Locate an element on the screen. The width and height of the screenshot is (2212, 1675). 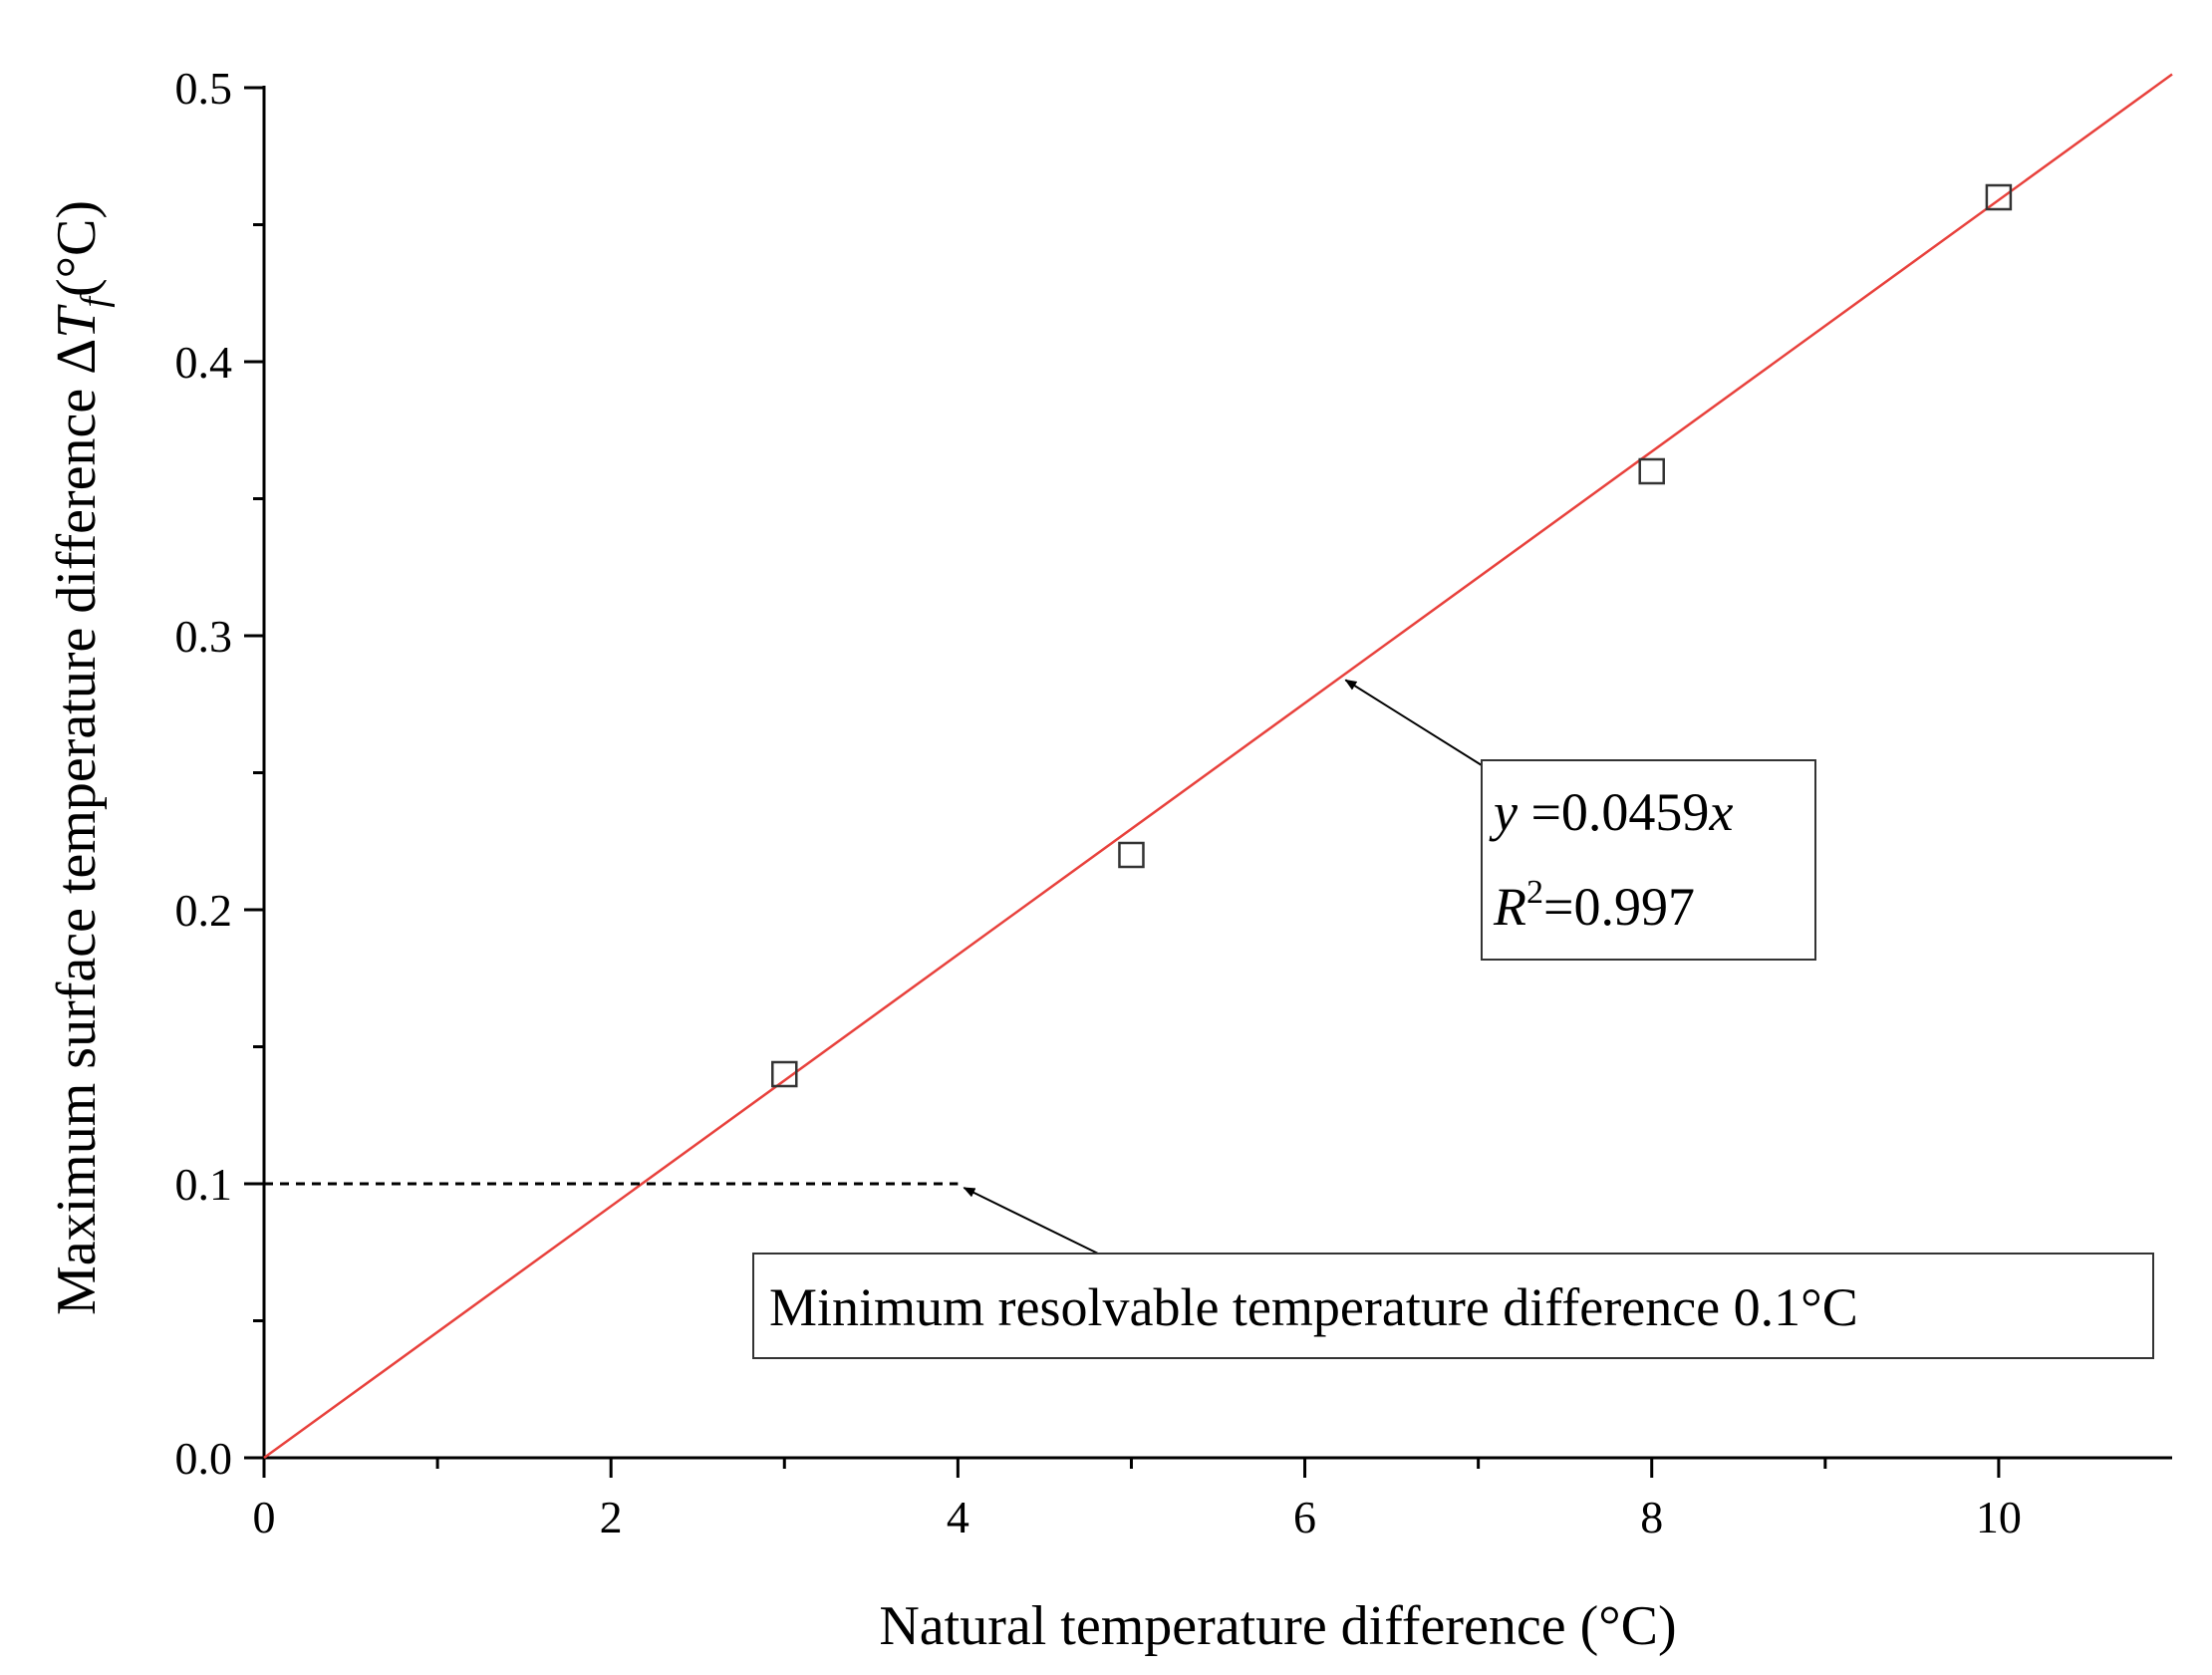
fit-arrow is located at coordinates (1413, 722).